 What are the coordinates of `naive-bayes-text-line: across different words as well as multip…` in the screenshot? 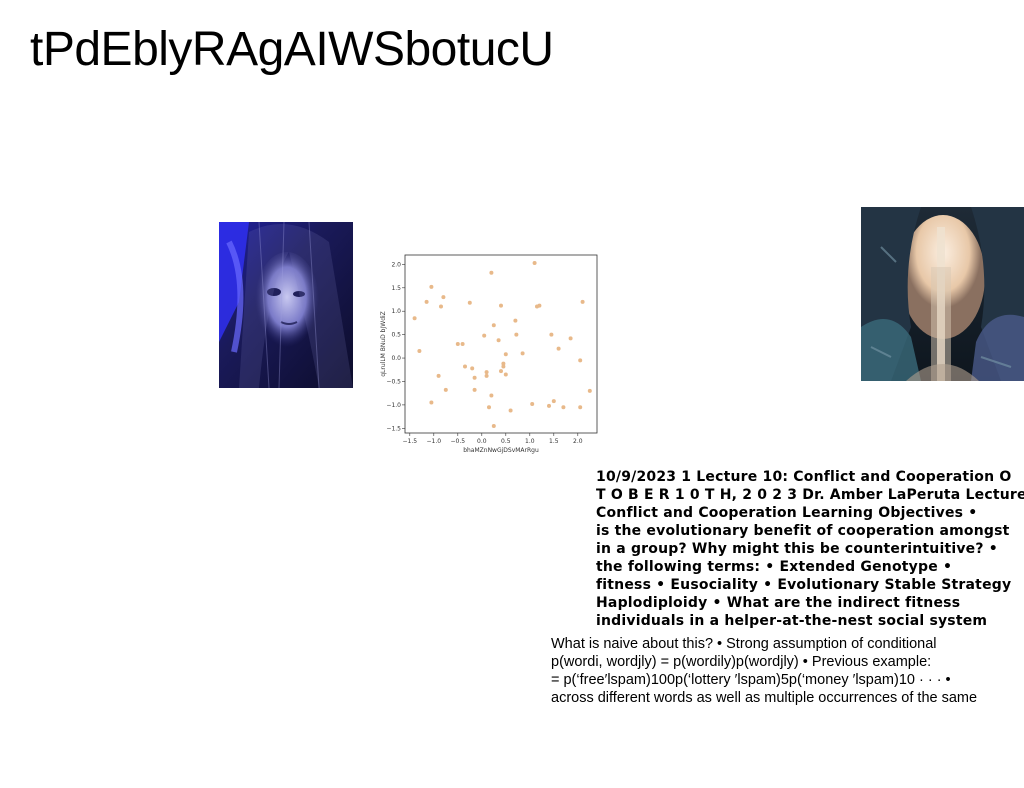 It's located at (764, 698).